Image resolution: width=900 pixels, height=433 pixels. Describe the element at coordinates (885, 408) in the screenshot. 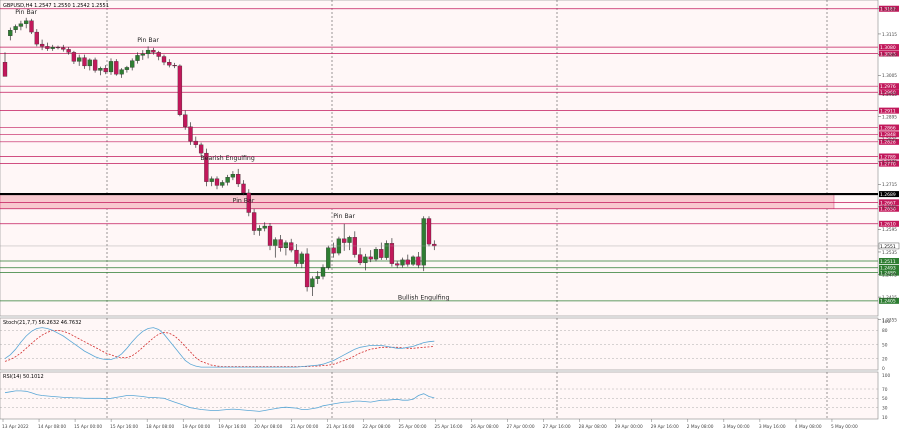

I see `indicator-tick-label: 30` at that location.